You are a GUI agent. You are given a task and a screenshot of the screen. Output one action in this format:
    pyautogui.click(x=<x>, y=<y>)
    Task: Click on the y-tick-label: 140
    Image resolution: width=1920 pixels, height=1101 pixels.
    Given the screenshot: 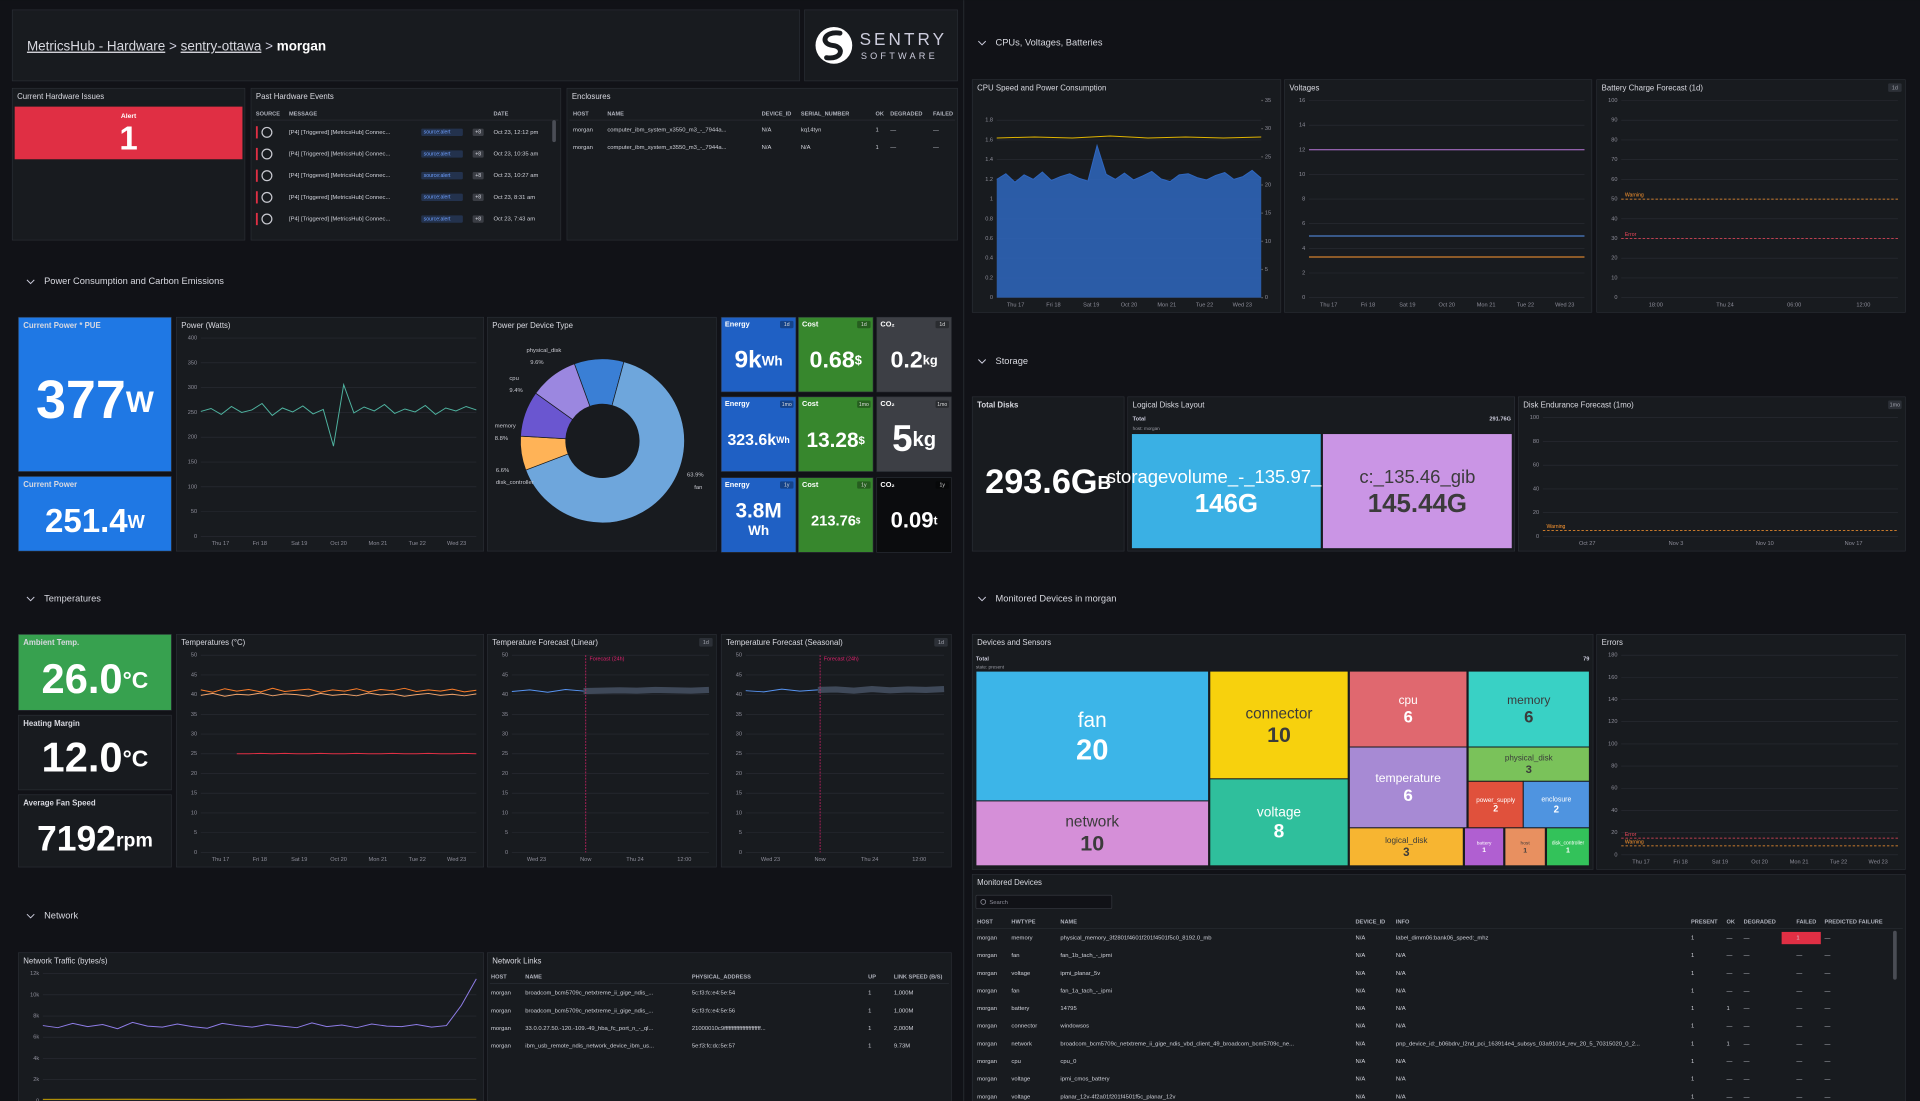 What is the action you would take?
    pyautogui.click(x=1612, y=700)
    